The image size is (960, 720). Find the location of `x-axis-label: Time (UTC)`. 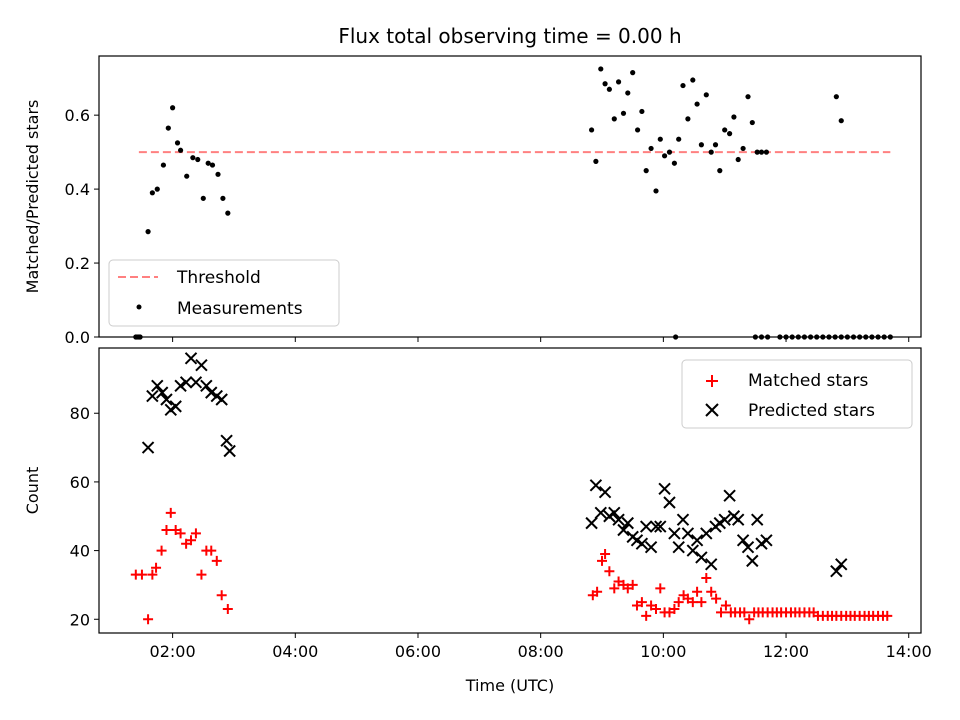

x-axis-label: Time (UTC) is located at coordinates (509, 685).